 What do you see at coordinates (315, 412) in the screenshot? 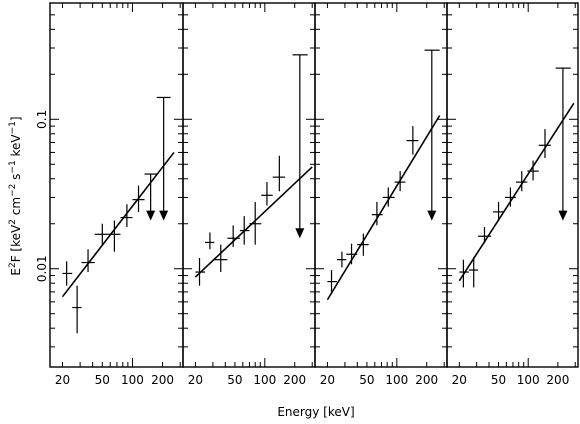
I see `x-axis-label: Energy [keV]` at bounding box center [315, 412].